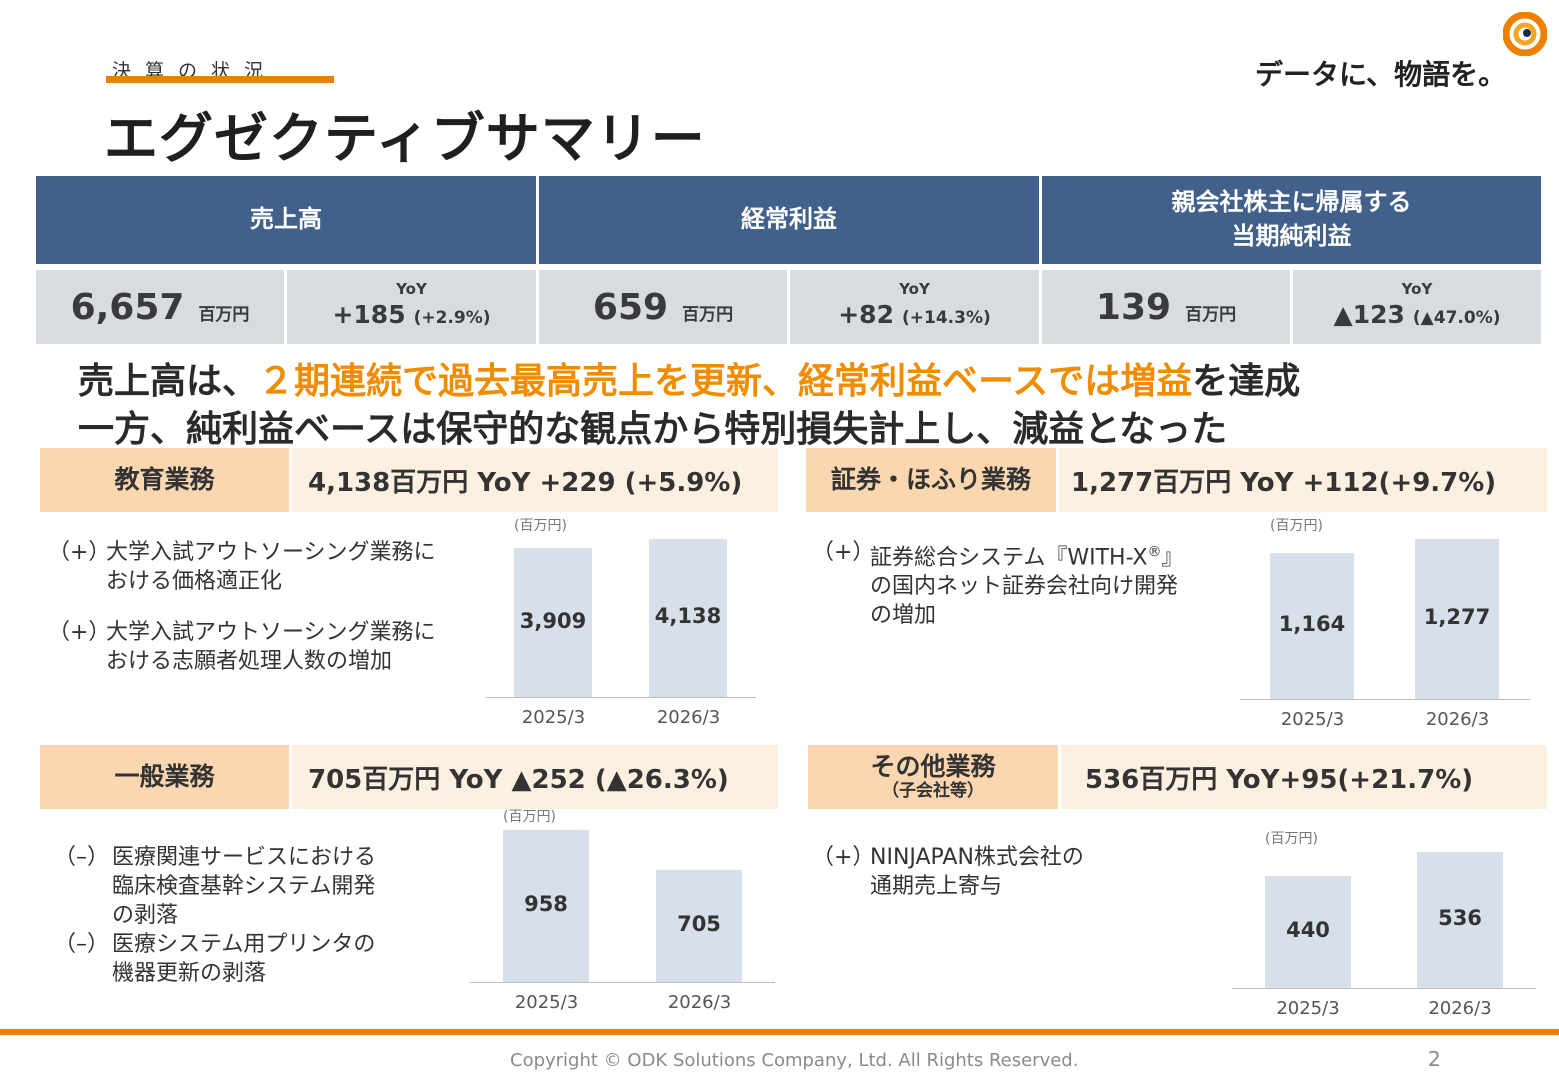 This screenshot has width=1559, height=1080. Describe the element at coordinates (249, 661) in the screenshot. I see `bullet-line: おける志願者処理人数の増加` at that location.